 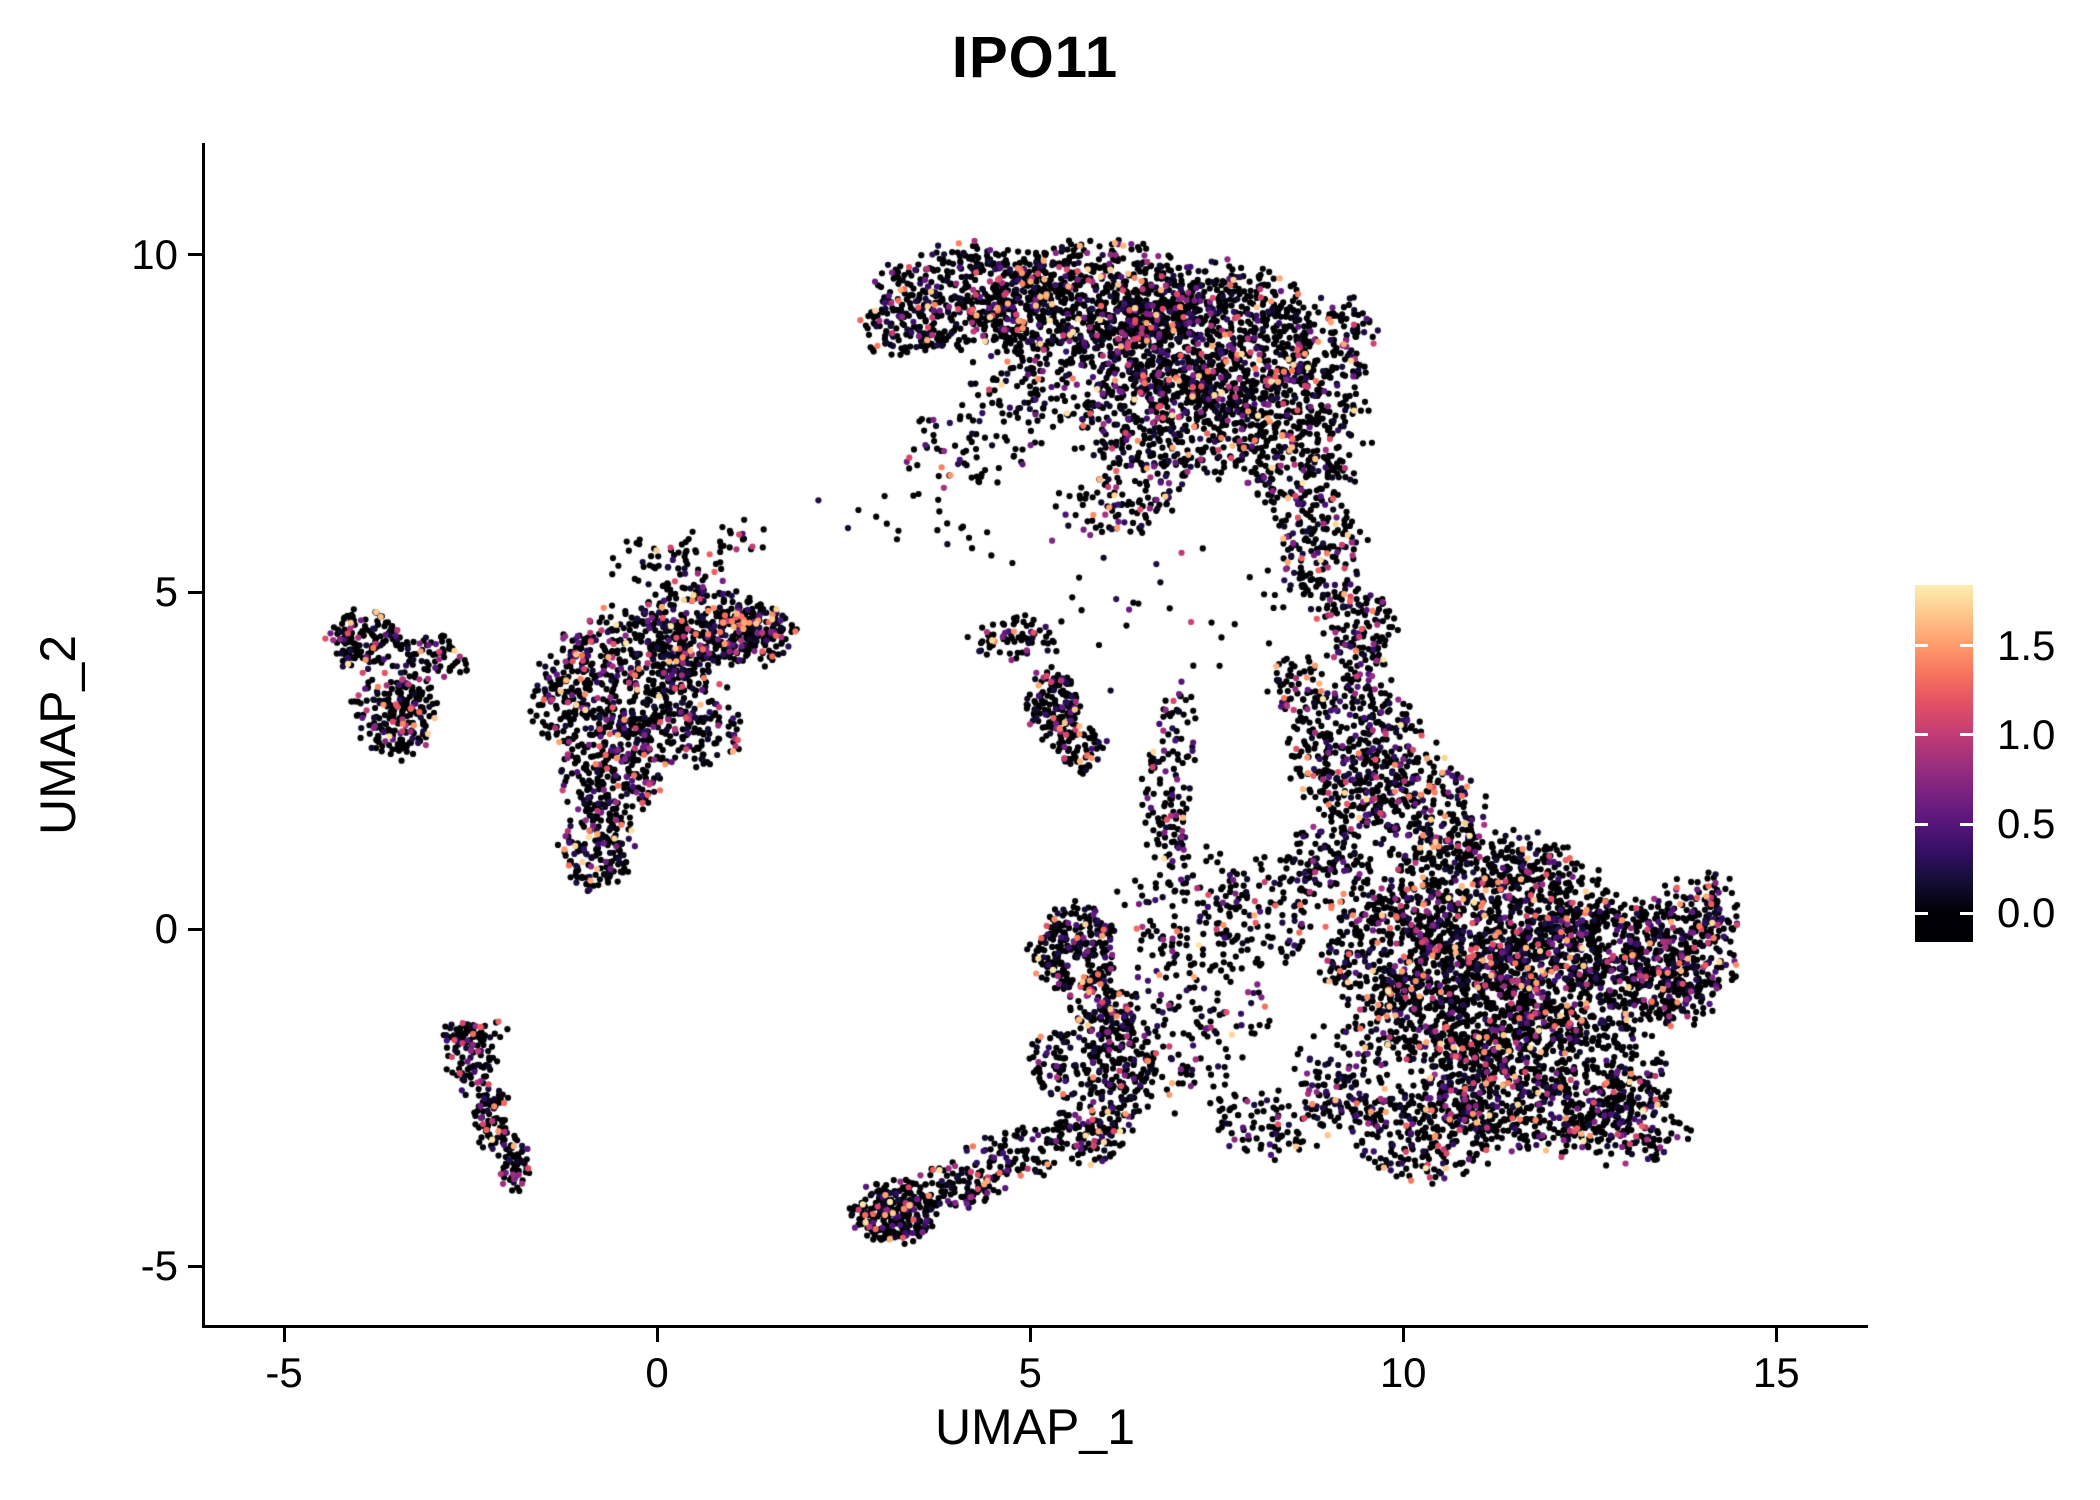 I want to click on x-axis-line, so click(x=1035, y=1326).